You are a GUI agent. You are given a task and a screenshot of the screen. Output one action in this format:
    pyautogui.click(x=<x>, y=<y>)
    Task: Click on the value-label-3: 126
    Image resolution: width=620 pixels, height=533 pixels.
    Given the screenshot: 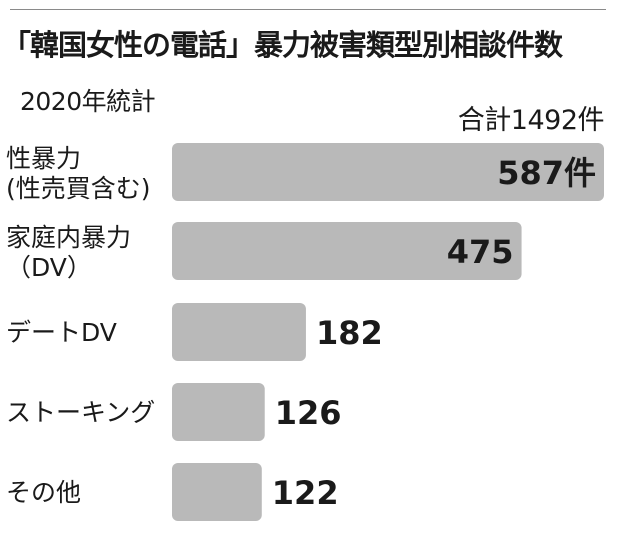 What is the action you would take?
    pyautogui.click(x=308, y=413)
    